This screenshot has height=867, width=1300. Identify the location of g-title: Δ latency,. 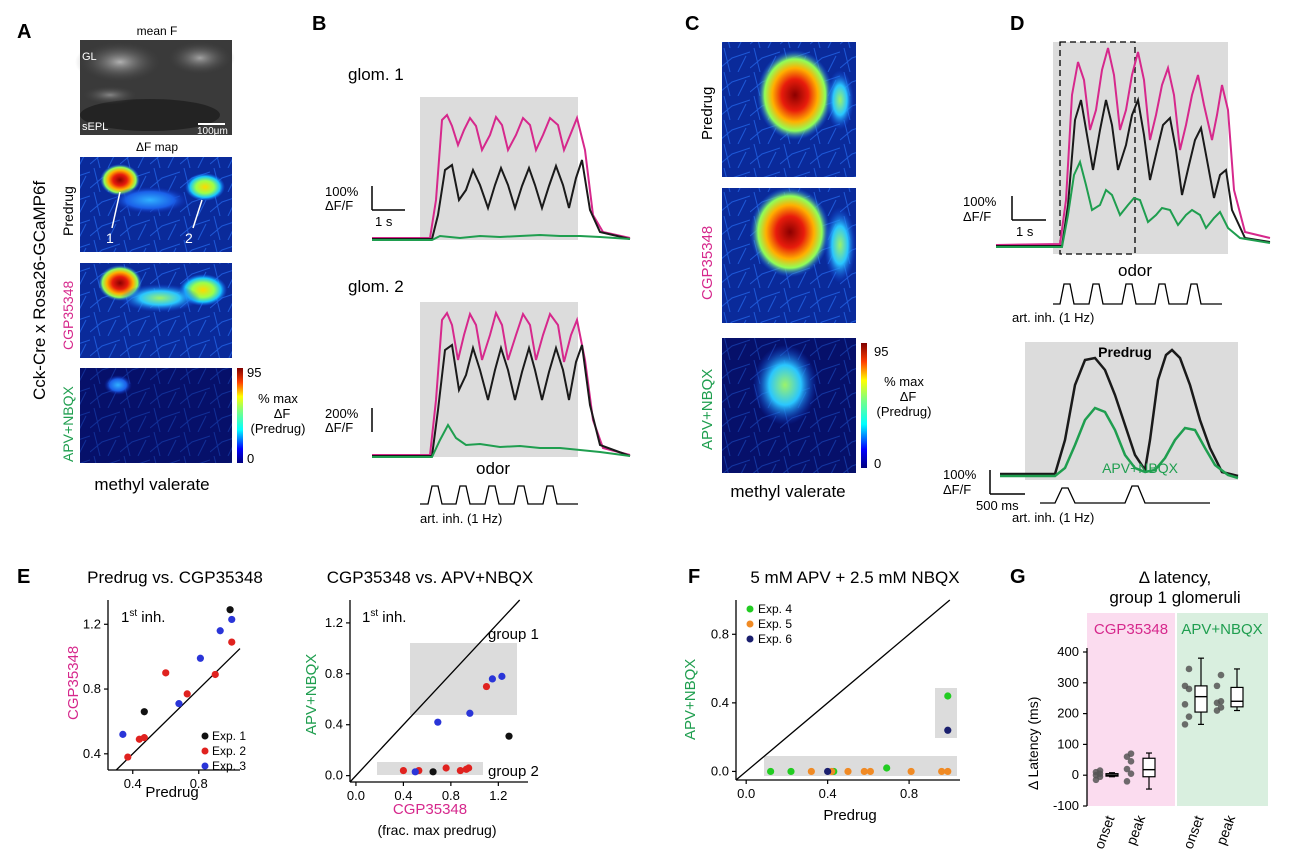
(1175, 577).